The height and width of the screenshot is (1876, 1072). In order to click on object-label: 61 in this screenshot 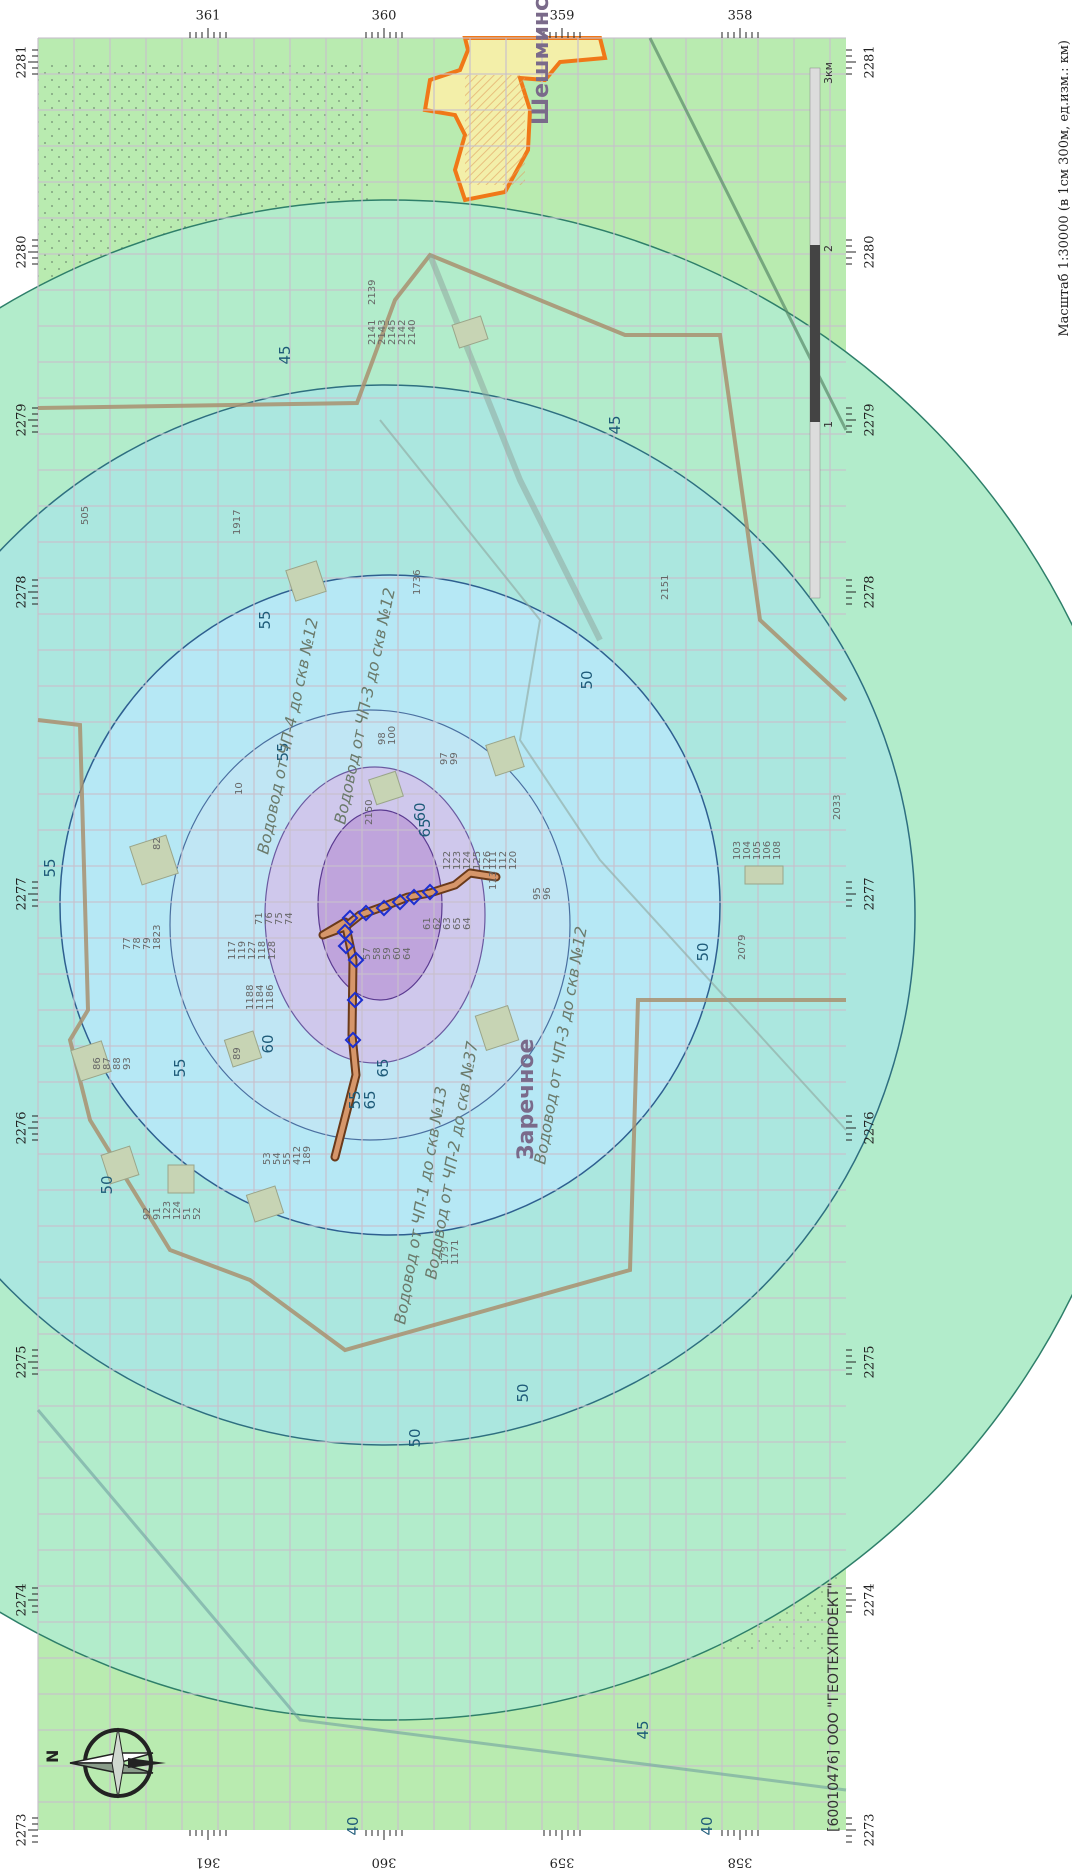, I will do `click(427, 923)`.